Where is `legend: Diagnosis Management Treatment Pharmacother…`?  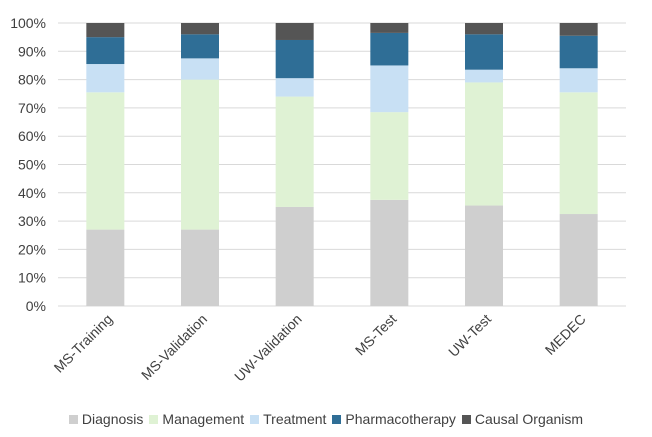 legend: Diagnosis Management Treatment Pharmacother… is located at coordinates (326, 419).